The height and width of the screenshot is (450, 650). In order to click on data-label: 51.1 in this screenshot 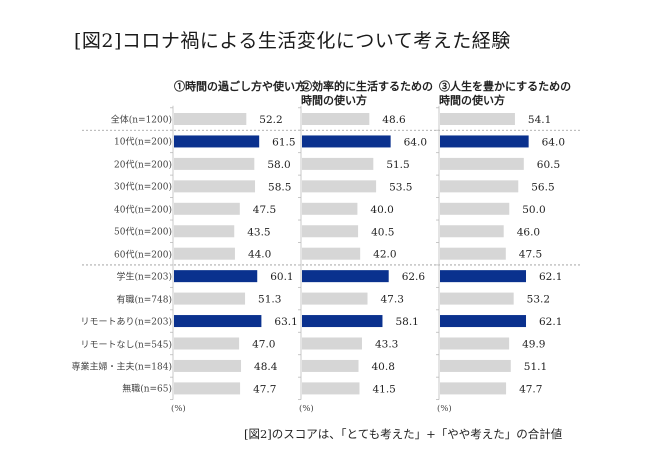, I will do `click(535, 367)`.